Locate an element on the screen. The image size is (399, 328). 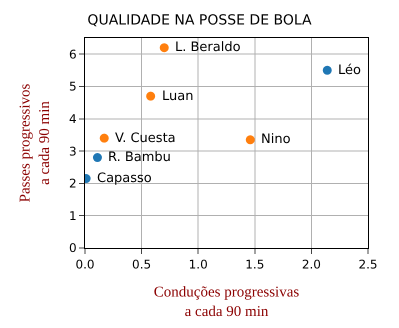
x-tick-label: 2.0 is located at coordinates (311, 264).